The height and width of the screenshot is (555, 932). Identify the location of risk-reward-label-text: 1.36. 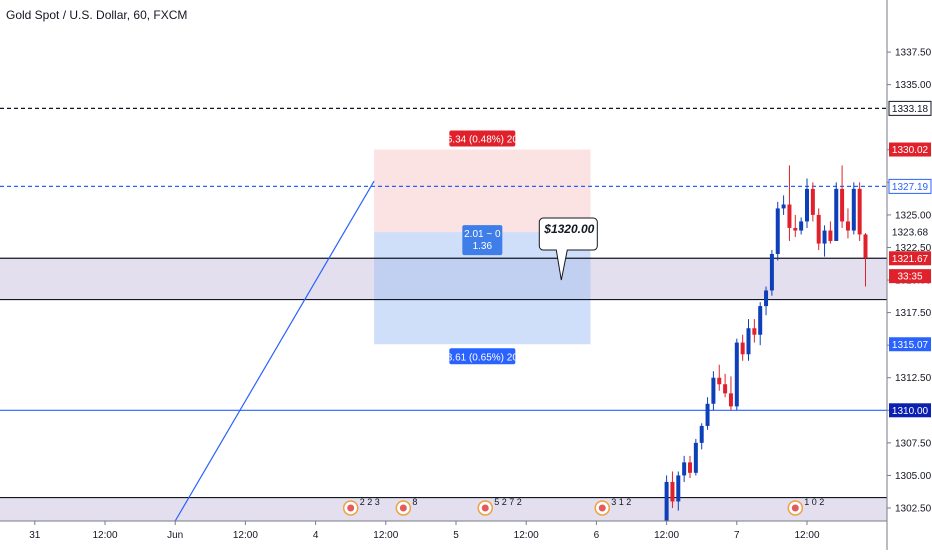
(483, 246).